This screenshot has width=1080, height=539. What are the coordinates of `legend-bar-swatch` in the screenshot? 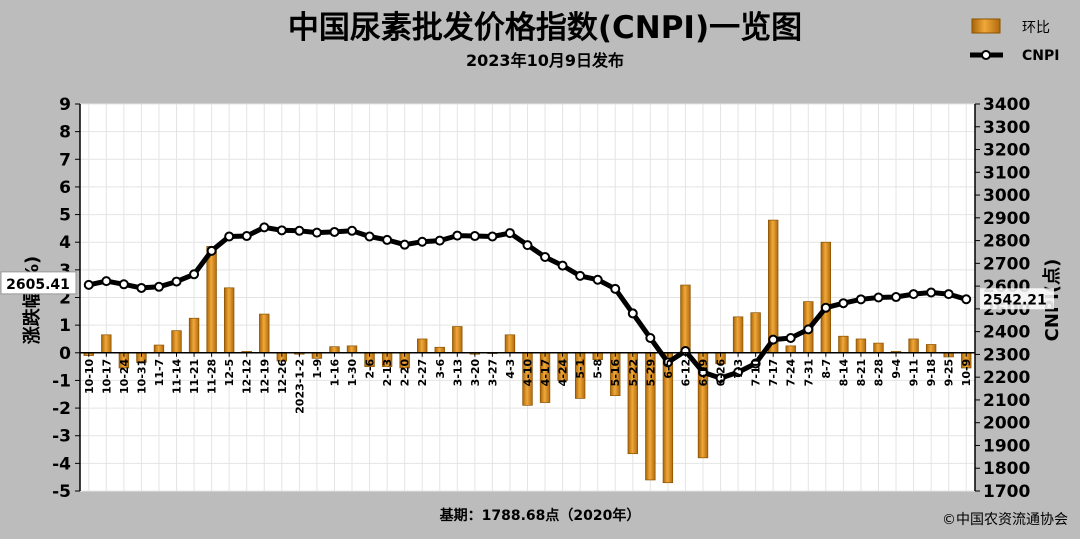 It's located at (986, 26).